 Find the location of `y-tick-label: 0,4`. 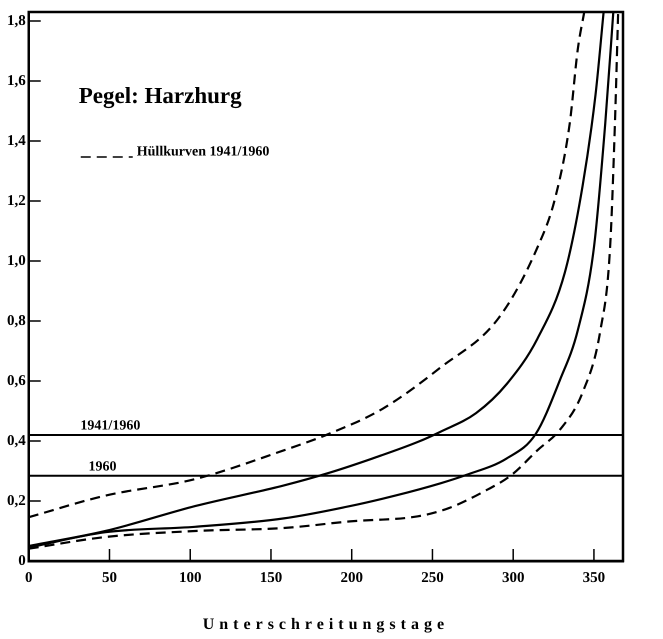

y-tick-label: 0,4 is located at coordinates (16, 440).